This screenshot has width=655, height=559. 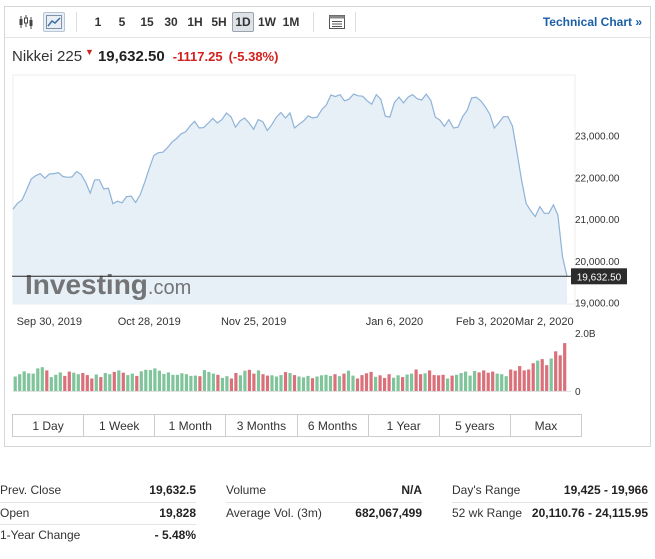 What do you see at coordinates (195, 22) in the screenshot?
I see `timeframe-1h: 1H` at bounding box center [195, 22].